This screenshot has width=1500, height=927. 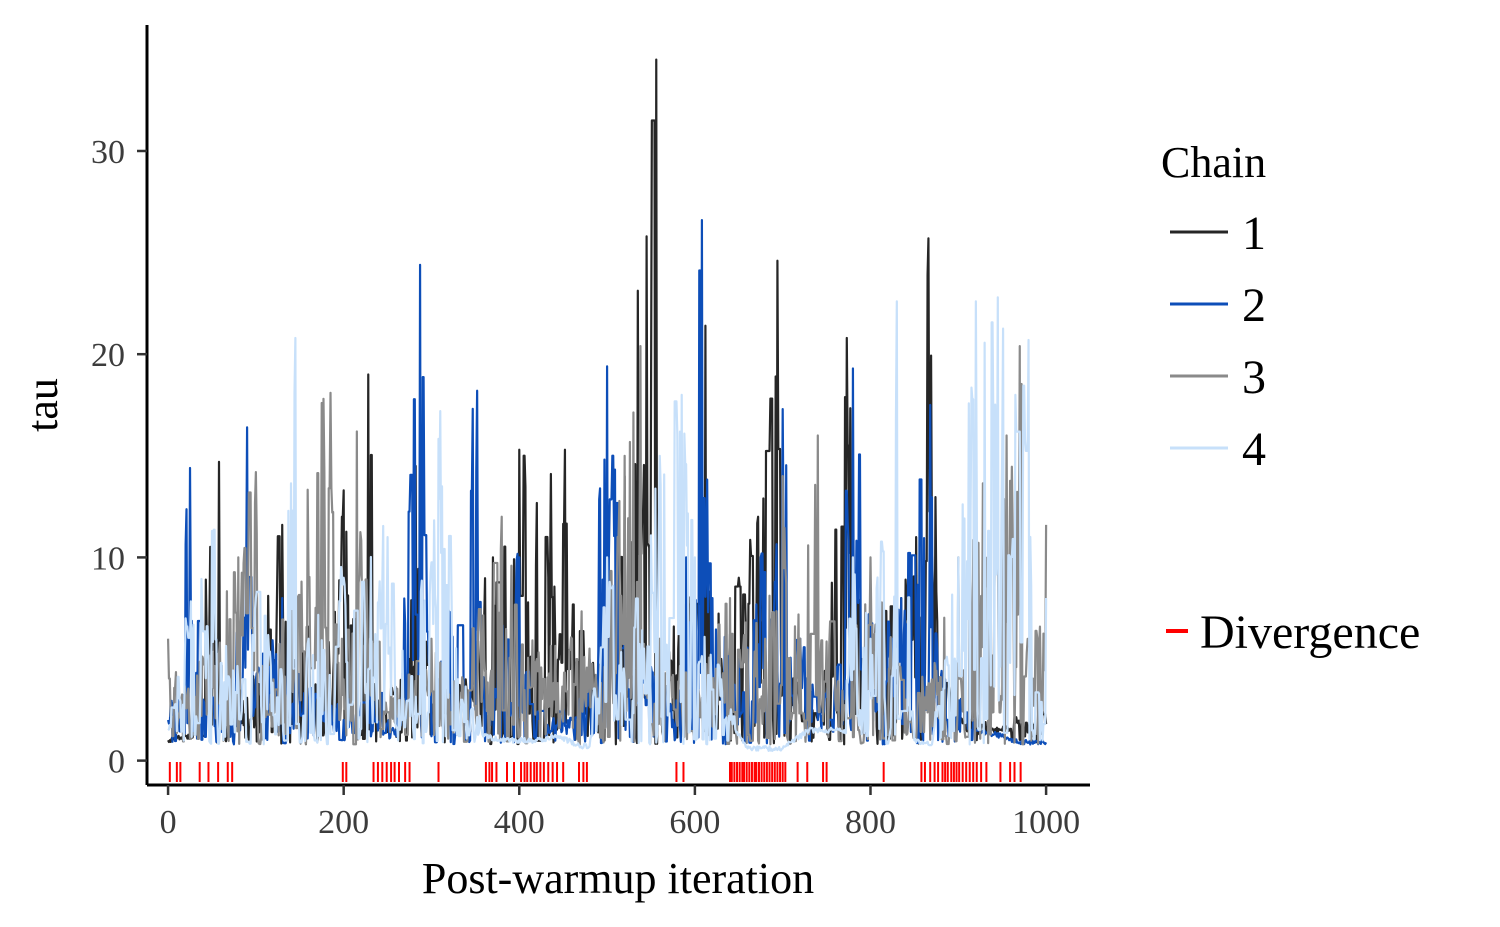 I want to click on legend-title: Chain, so click(x=1213, y=162).